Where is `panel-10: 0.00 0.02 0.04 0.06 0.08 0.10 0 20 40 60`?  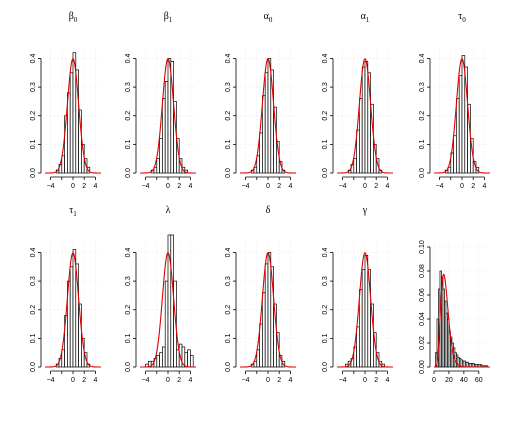 panel-10: 0.00 0.02 0.04 0.06 0.08 0.10 0 20 40 60 is located at coordinates (454, 312).